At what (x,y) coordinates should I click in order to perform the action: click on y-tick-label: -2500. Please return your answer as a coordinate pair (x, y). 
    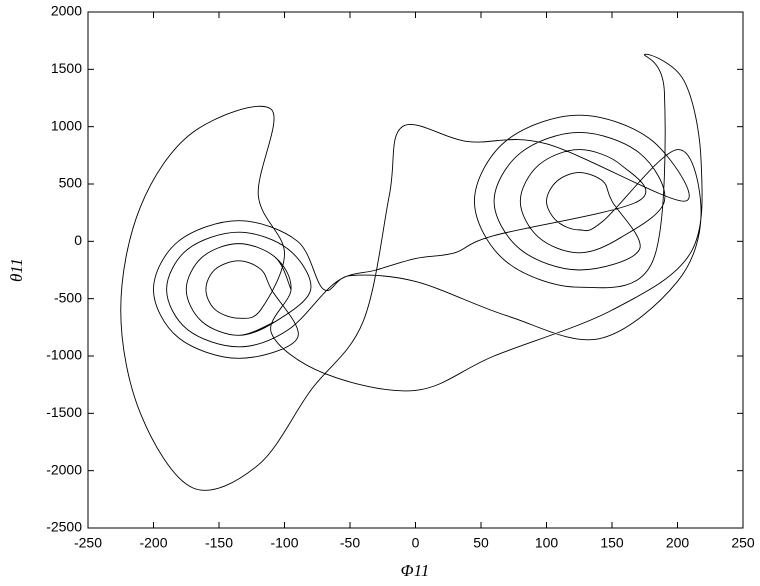
    Looking at the image, I should click on (64, 527).